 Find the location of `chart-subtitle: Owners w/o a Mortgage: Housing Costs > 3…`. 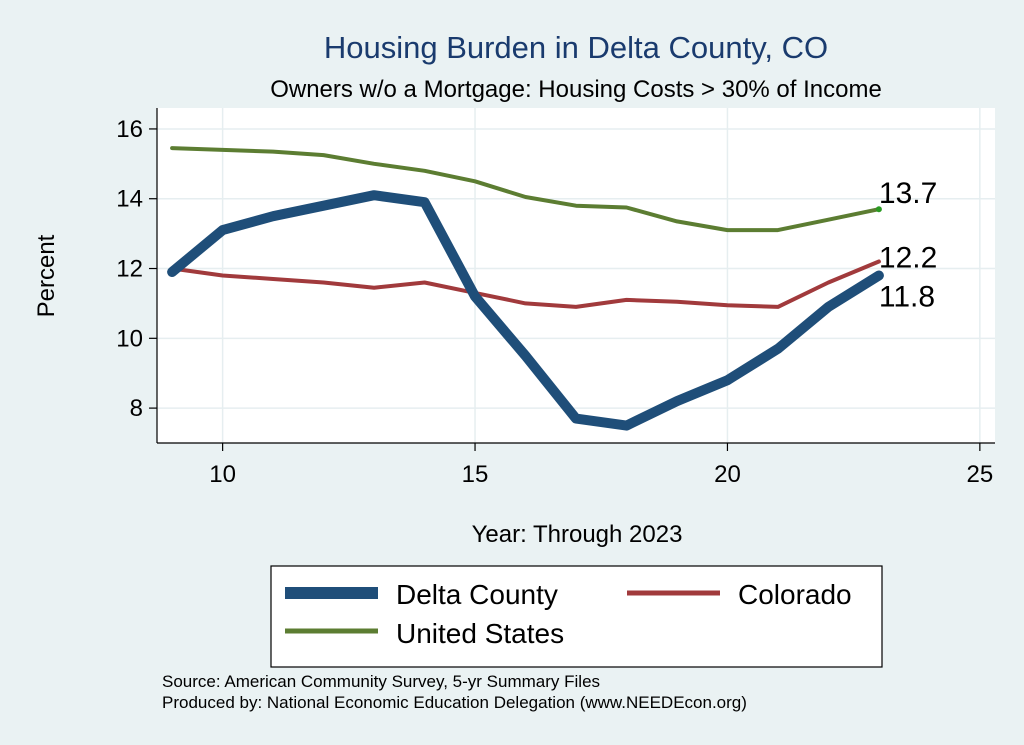

chart-subtitle: Owners w/o a Mortgage: Housing Costs > 3… is located at coordinates (576, 89).